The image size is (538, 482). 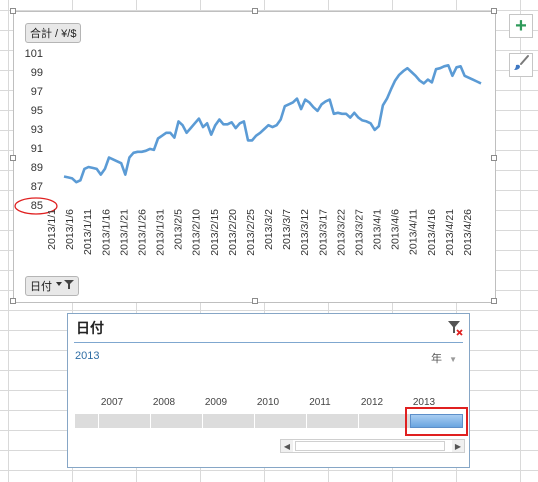 What do you see at coordinates (87, 356) in the screenshot?
I see `selection-range-label: 2013` at bounding box center [87, 356].